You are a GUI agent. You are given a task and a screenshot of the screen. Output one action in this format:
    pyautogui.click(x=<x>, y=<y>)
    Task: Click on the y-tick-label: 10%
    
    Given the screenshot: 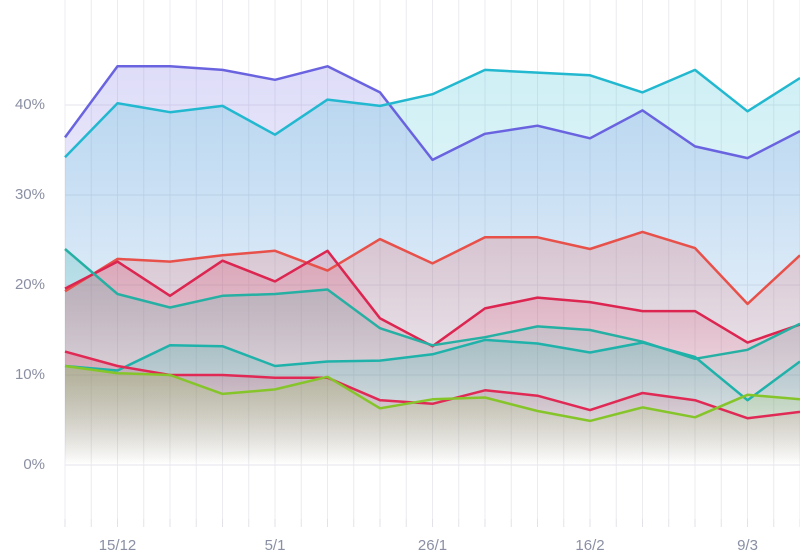 What is the action you would take?
    pyautogui.click(x=30, y=374)
    